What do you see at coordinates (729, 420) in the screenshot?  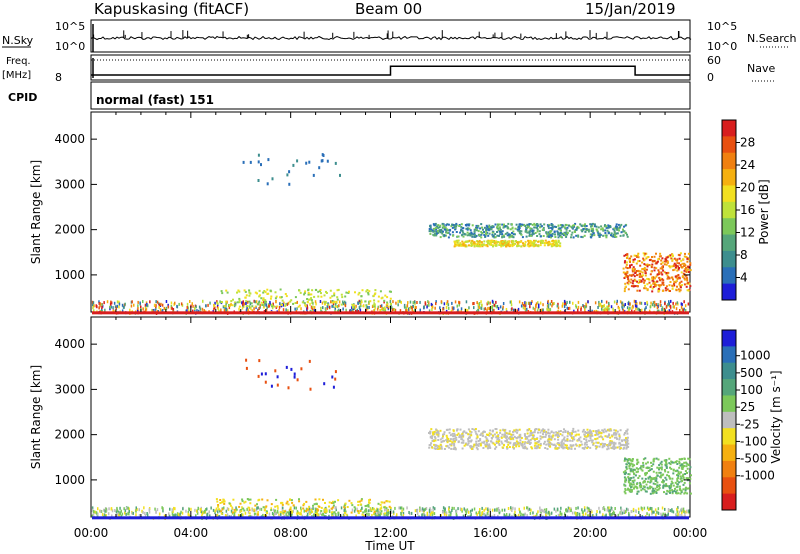 I see `colorbar-frame` at bounding box center [729, 420].